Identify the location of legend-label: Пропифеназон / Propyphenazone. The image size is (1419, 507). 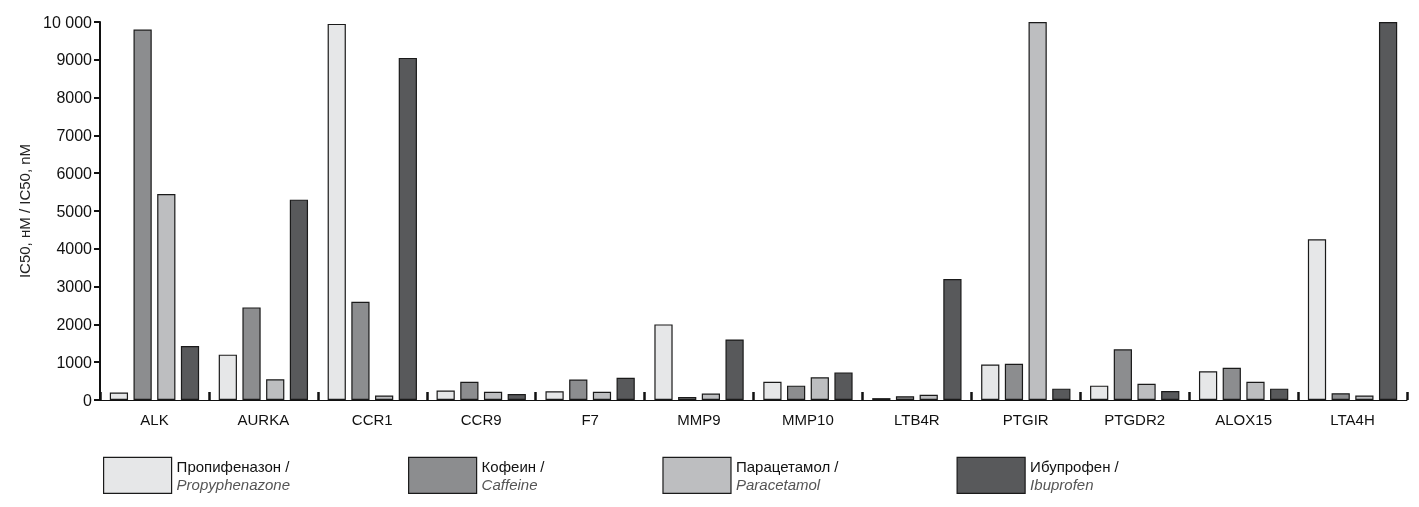
(233, 475).